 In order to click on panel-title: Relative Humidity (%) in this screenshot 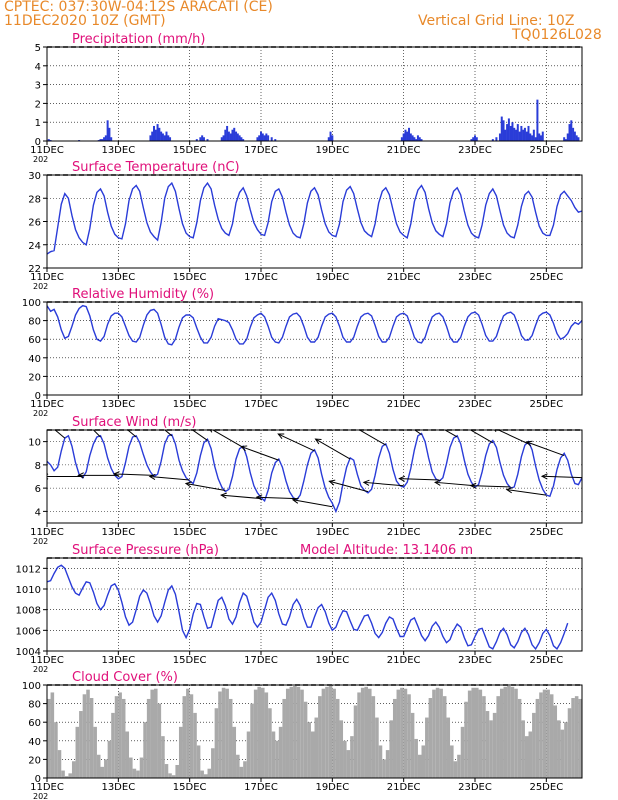, I will do `click(143, 294)`.